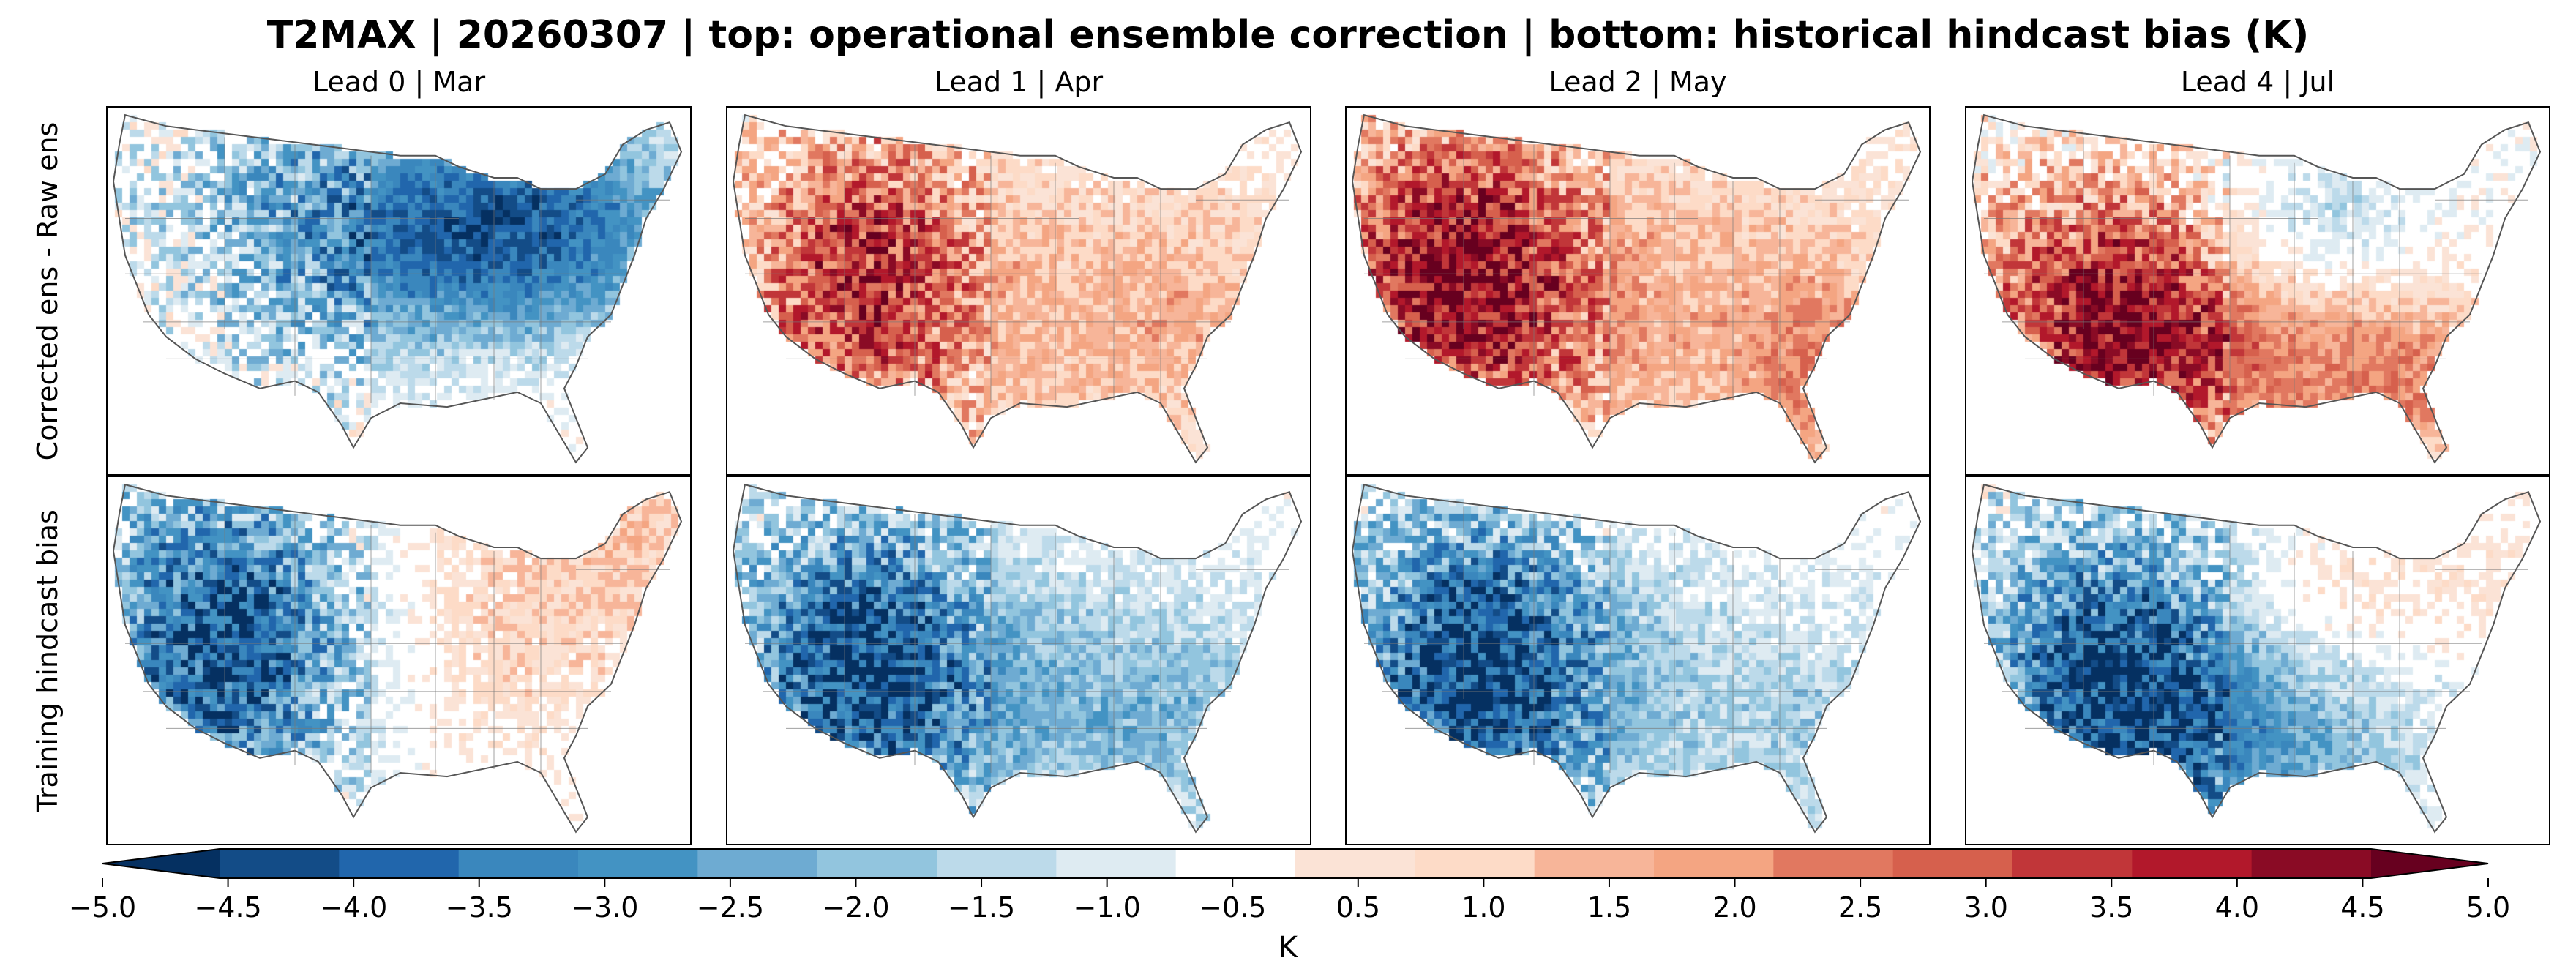 The height and width of the screenshot is (966, 2576). I want to click on colorbar-tick-label: −0.5, so click(1233, 907).